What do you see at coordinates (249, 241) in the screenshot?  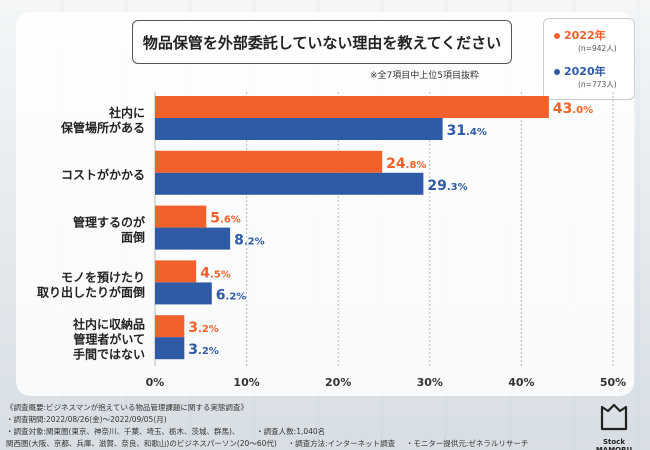 I see `data-label: 8.2%` at bounding box center [249, 241].